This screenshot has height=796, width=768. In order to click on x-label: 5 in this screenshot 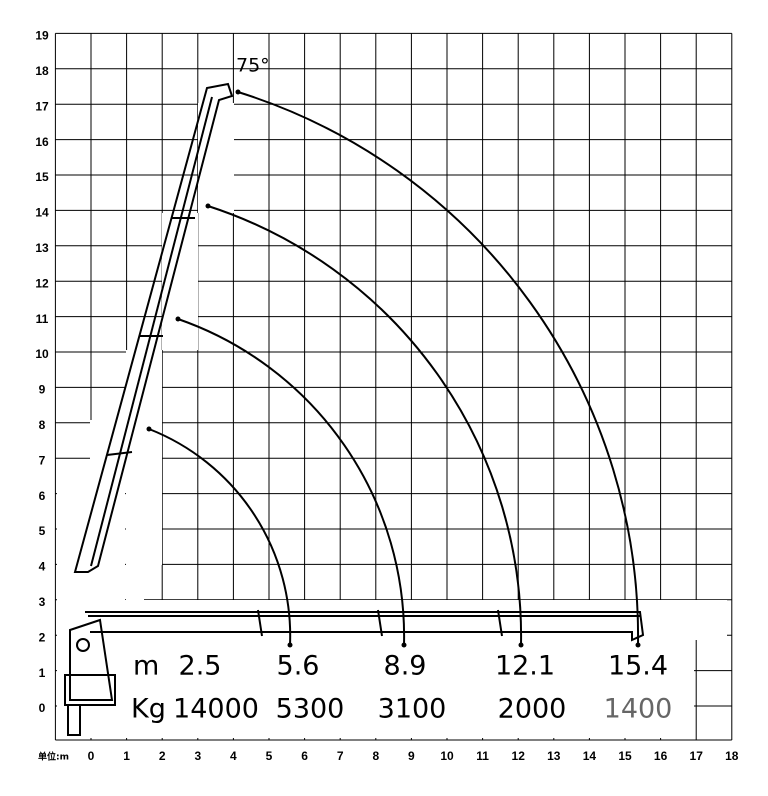, I will do `click(269, 756)`.